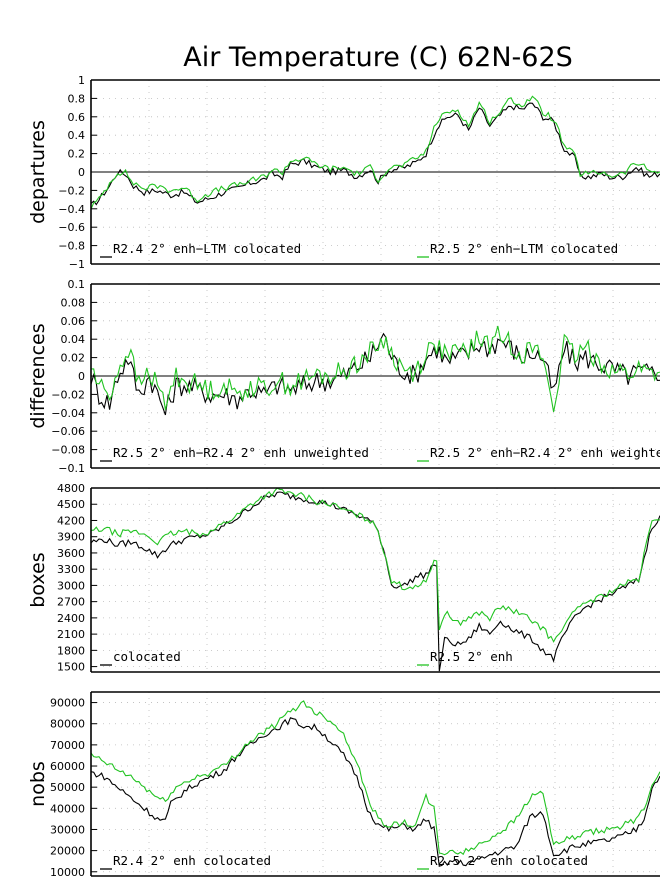 The height and width of the screenshot is (880, 660). I want to click on ytick-label: 2100, so click(71, 634).